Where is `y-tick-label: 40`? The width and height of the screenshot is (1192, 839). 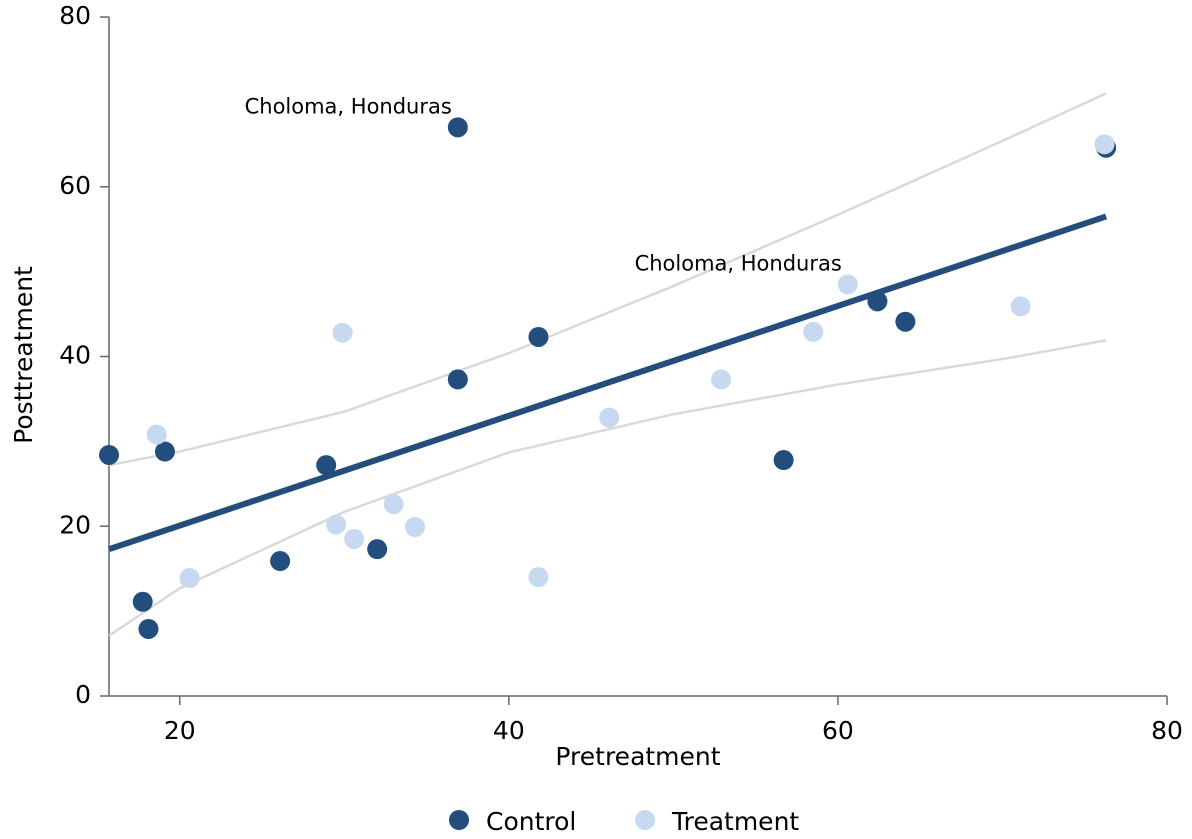
y-tick-label: 40 is located at coordinates (75, 355).